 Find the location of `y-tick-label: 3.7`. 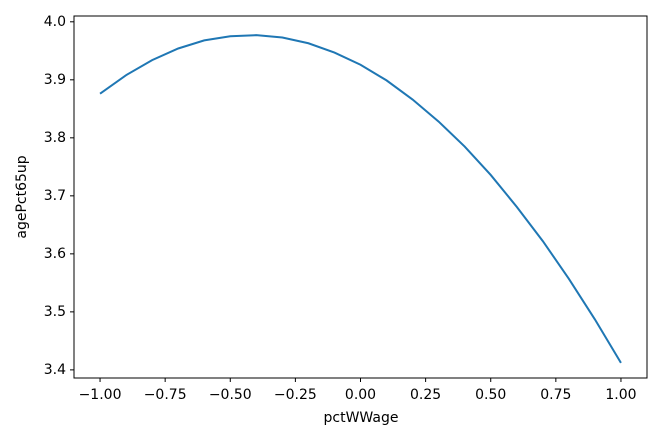

y-tick-label: 3.7 is located at coordinates (55, 196).